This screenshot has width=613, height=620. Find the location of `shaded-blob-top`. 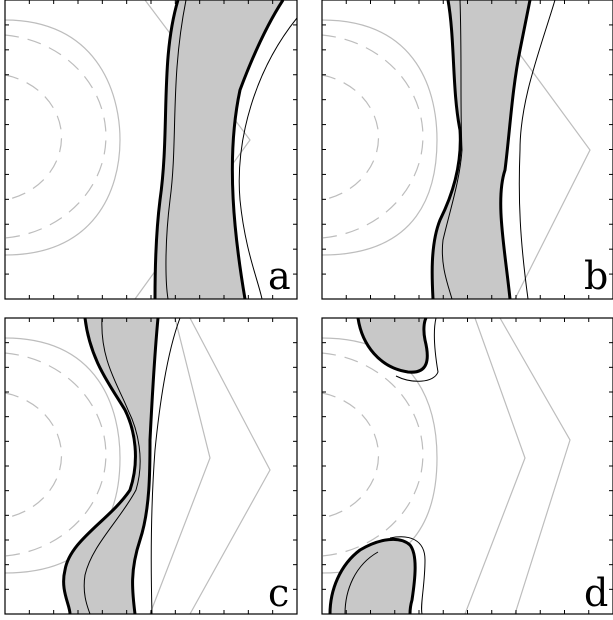

shaded-blob-top is located at coordinates (393, 345).